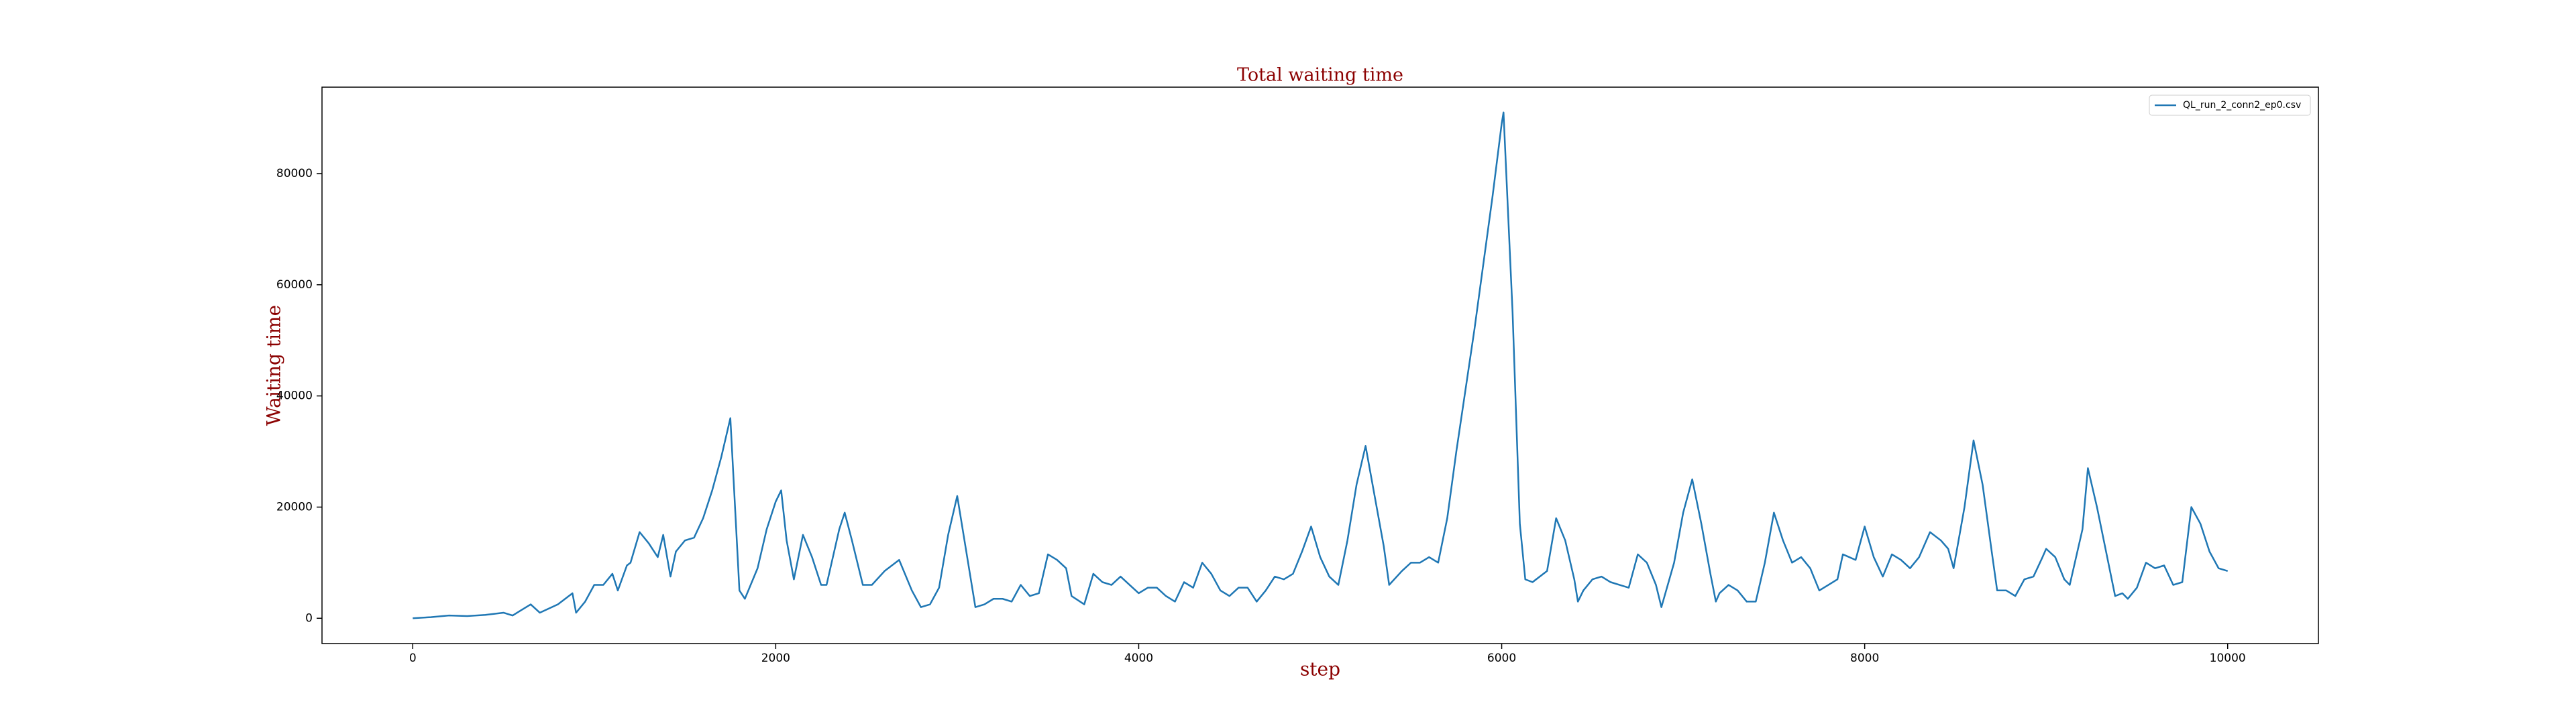  Describe the element at coordinates (775, 658) in the screenshot. I see `x-tick-label: 2000` at that location.